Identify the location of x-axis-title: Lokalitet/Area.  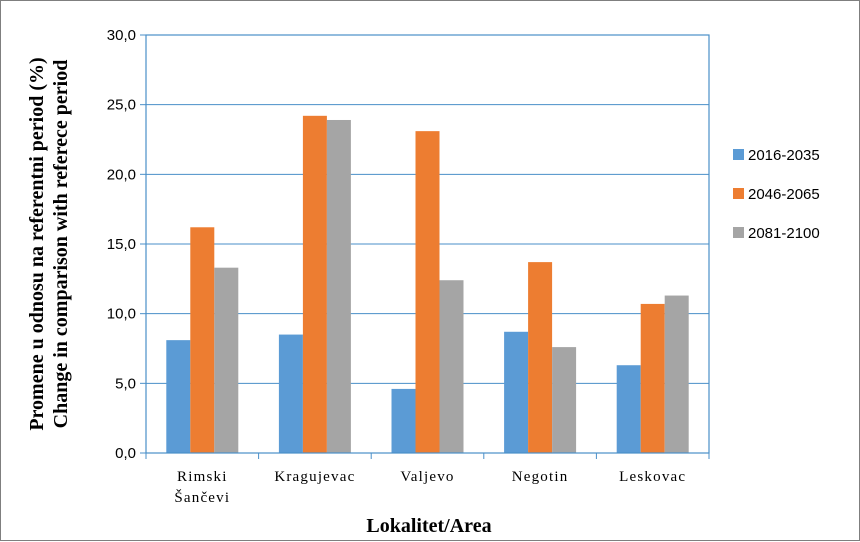
(428, 526).